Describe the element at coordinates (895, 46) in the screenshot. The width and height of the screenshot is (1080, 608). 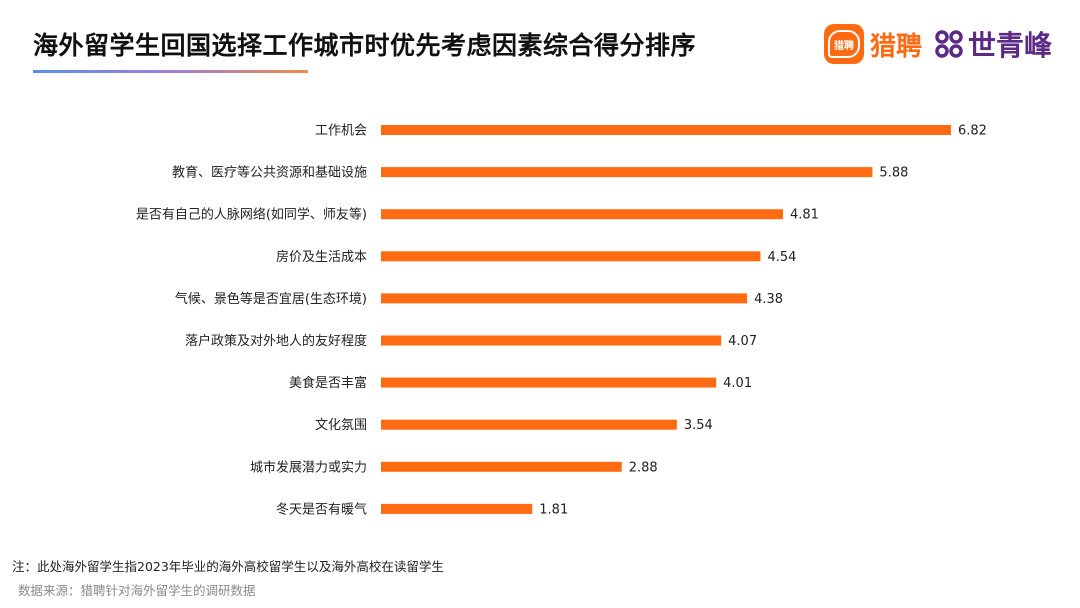
I see `liepin-logo-text: 猎聘` at that location.